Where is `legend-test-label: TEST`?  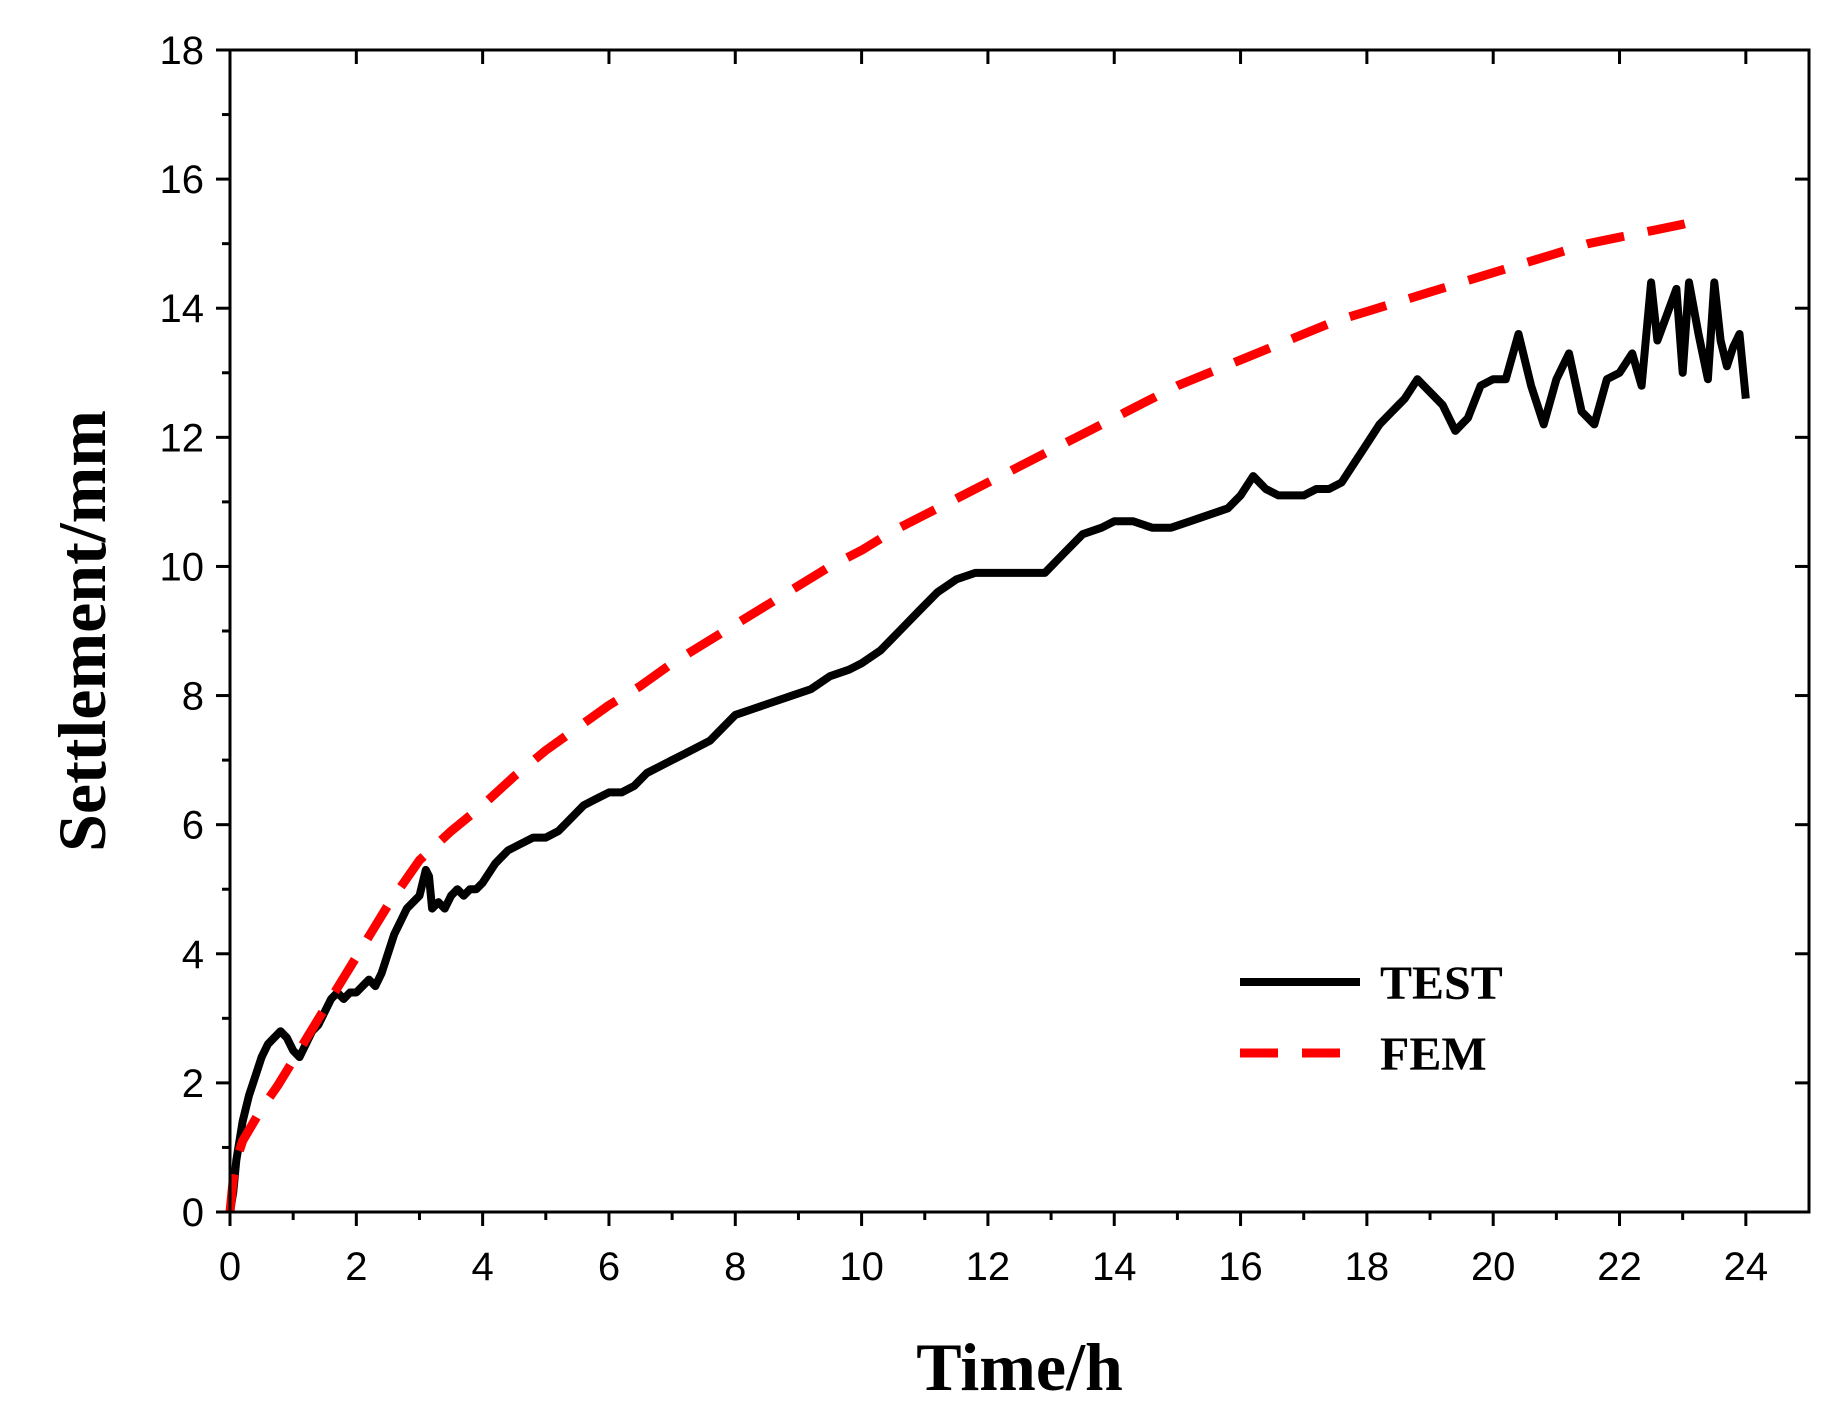
legend-test-label: TEST is located at coordinates (1441, 983).